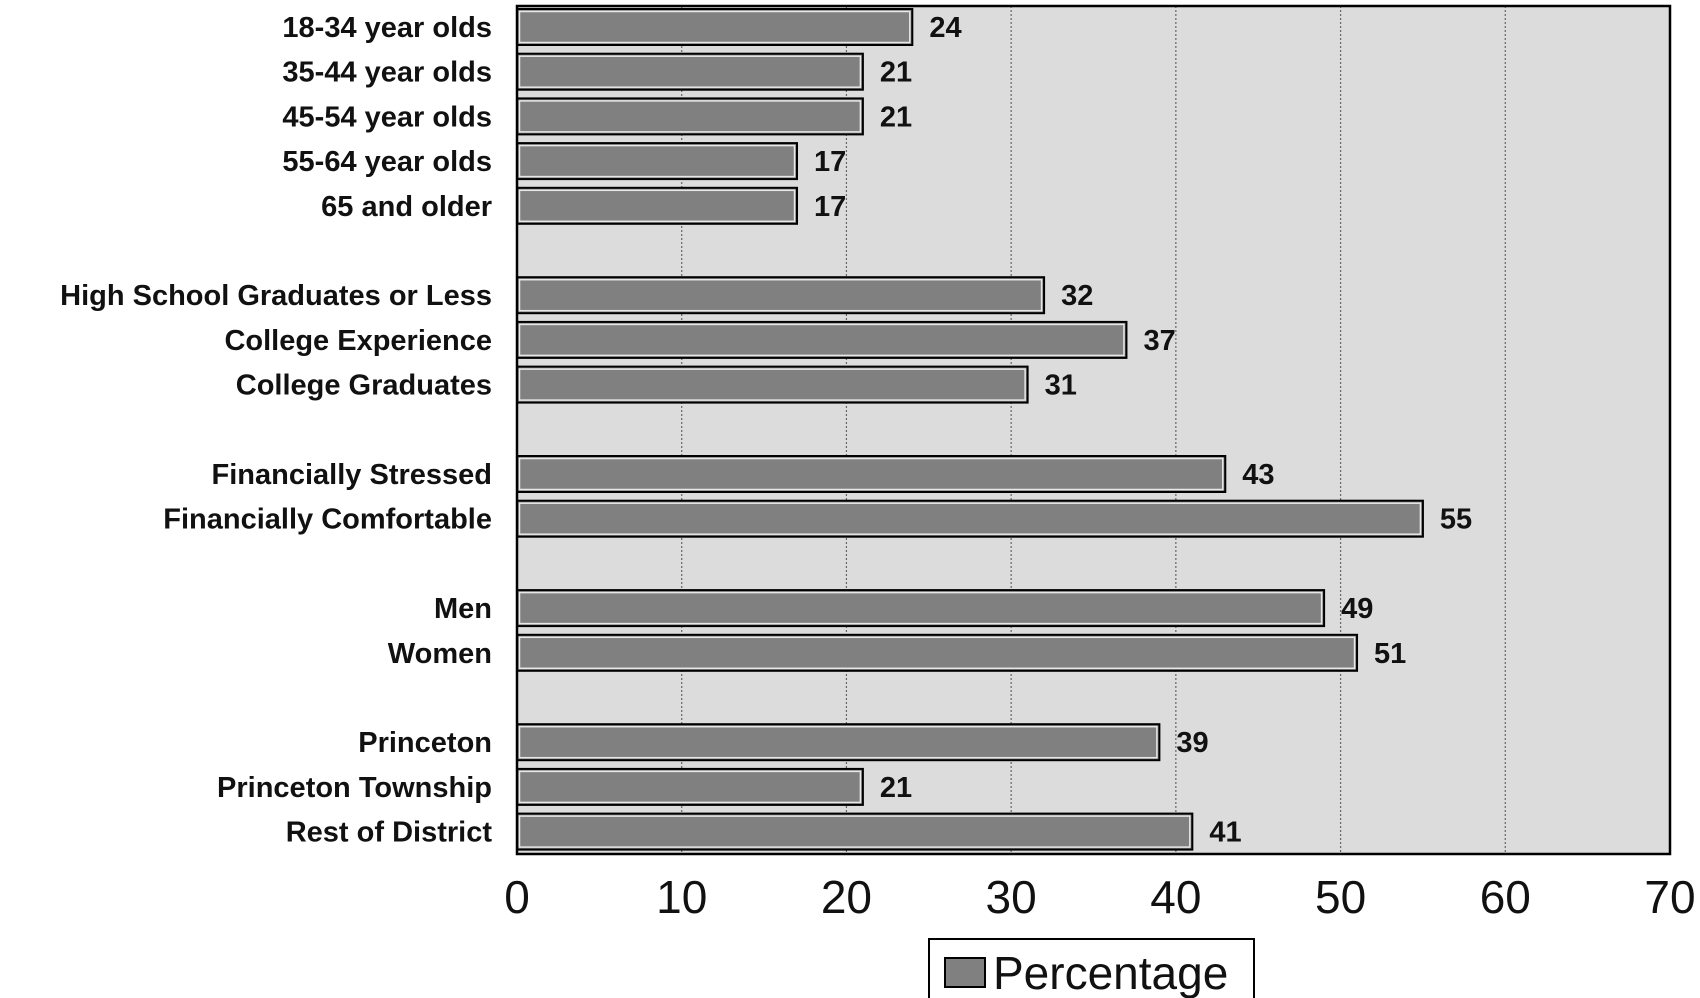 The image size is (1700, 998). I want to click on x-tick-label: 40, so click(1175, 897).